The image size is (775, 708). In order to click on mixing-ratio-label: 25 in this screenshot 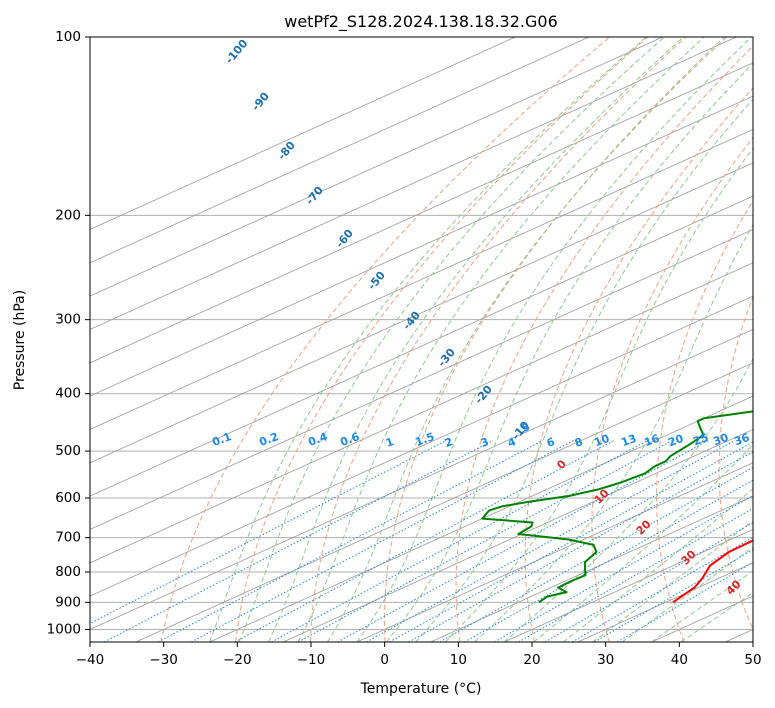, I will do `click(700, 439)`.